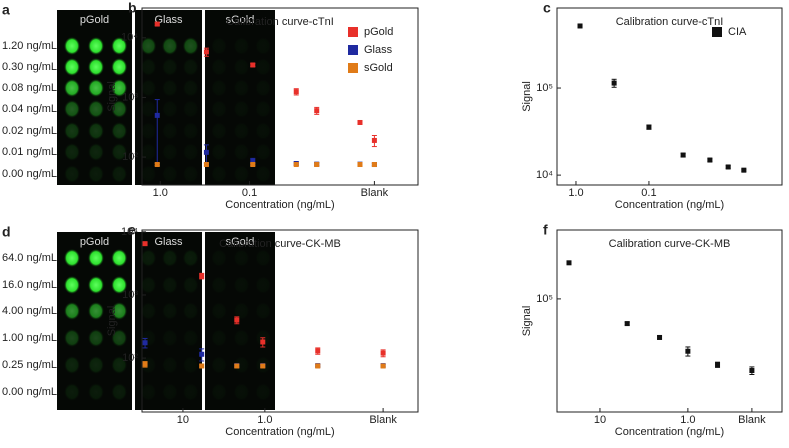 The height and width of the screenshot is (448, 789). Describe the element at coordinates (378, 50) in the screenshot. I see `legend-label: Glass` at that location.